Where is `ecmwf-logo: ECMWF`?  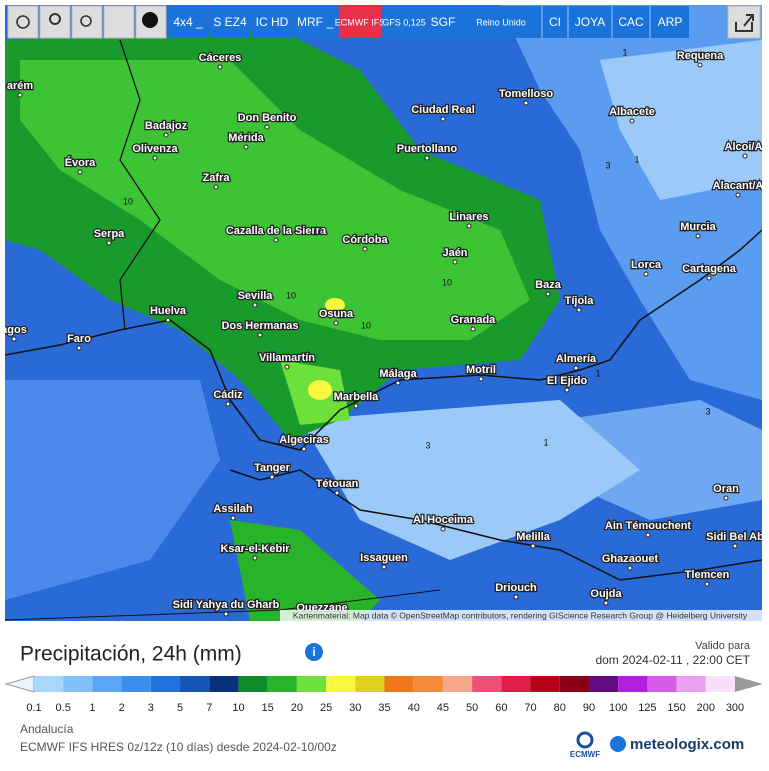
ecmwf-logo: ECMWF is located at coordinates (585, 754).